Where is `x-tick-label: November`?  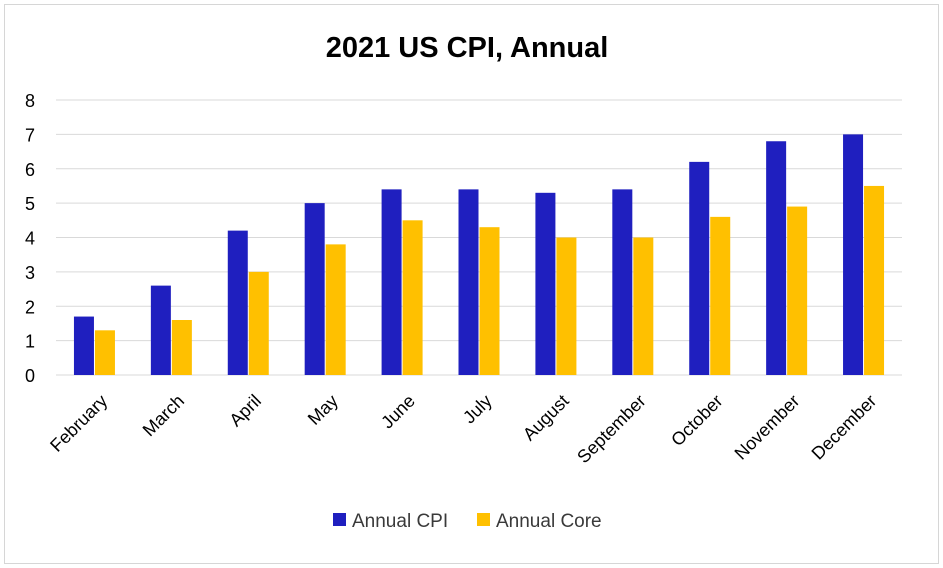
x-tick-label: November is located at coordinates (767, 427).